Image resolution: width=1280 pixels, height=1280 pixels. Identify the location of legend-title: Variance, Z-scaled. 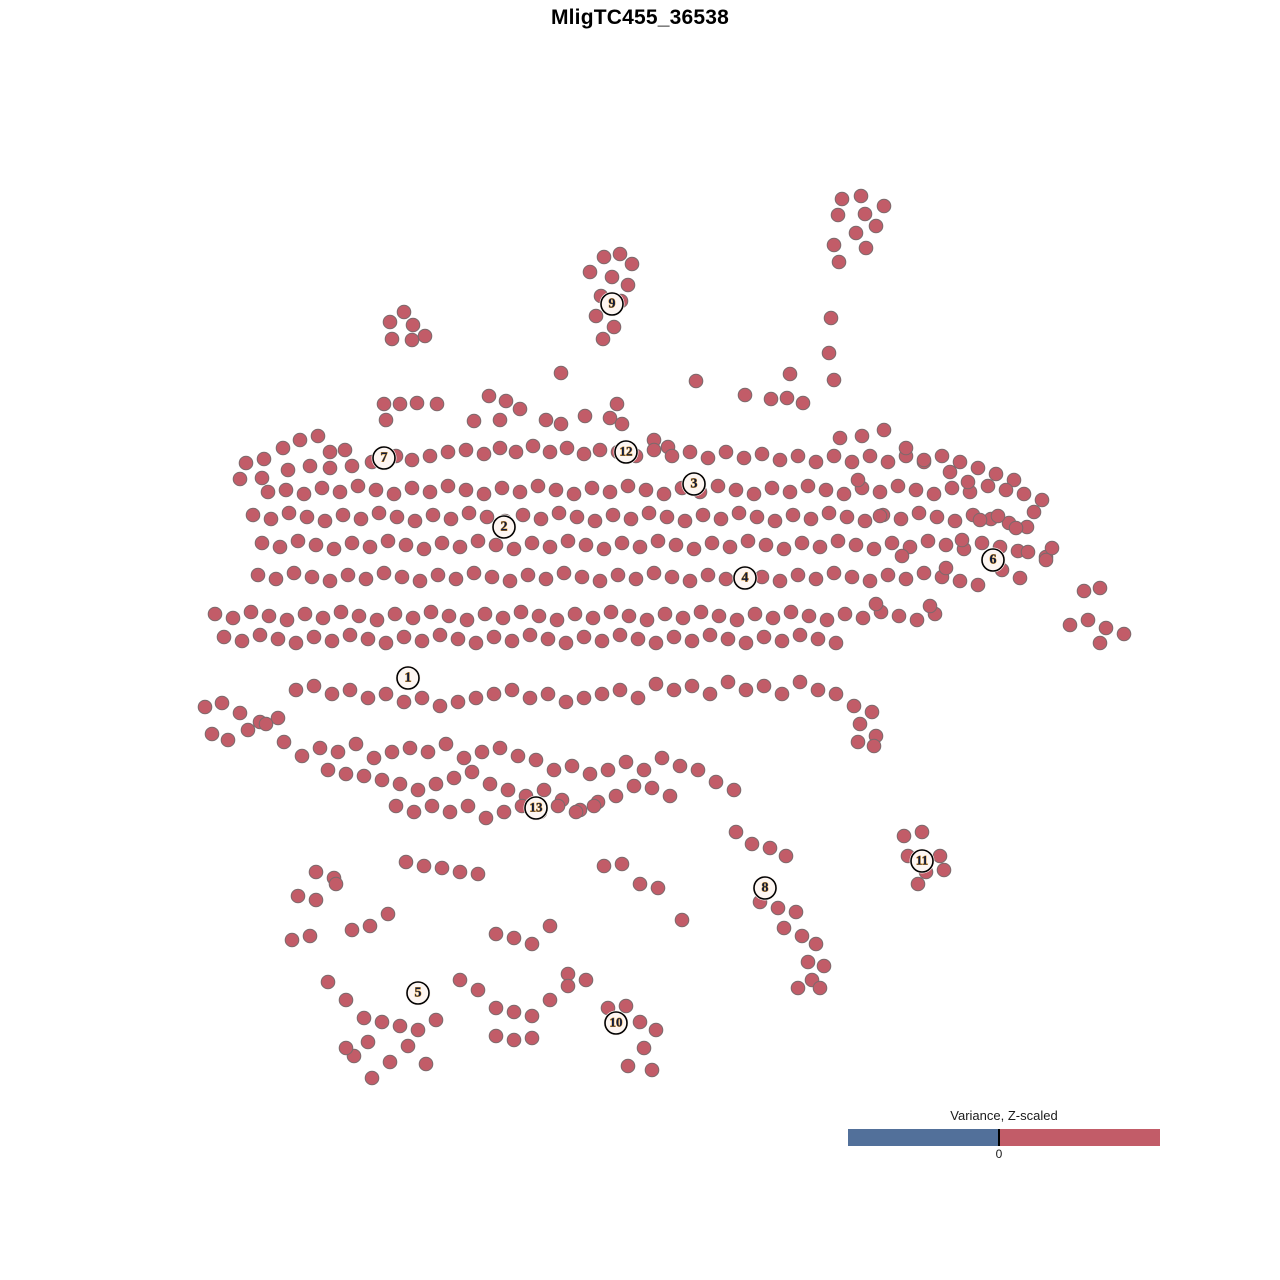
(1004, 1115).